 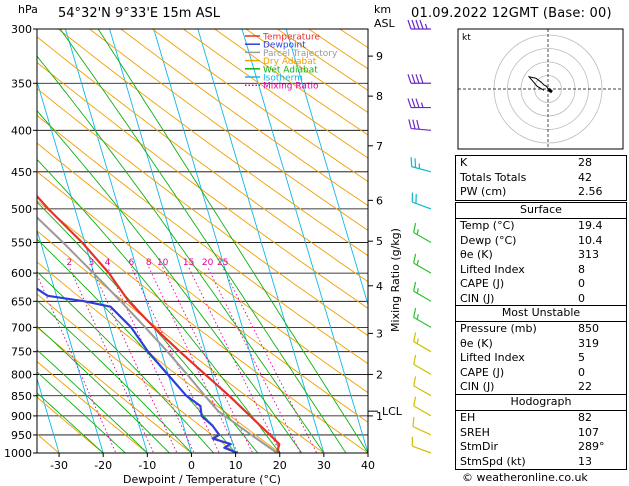 What do you see at coordinates (538, 83) in the screenshot?
I see `hodograph-trace` at bounding box center [538, 83].